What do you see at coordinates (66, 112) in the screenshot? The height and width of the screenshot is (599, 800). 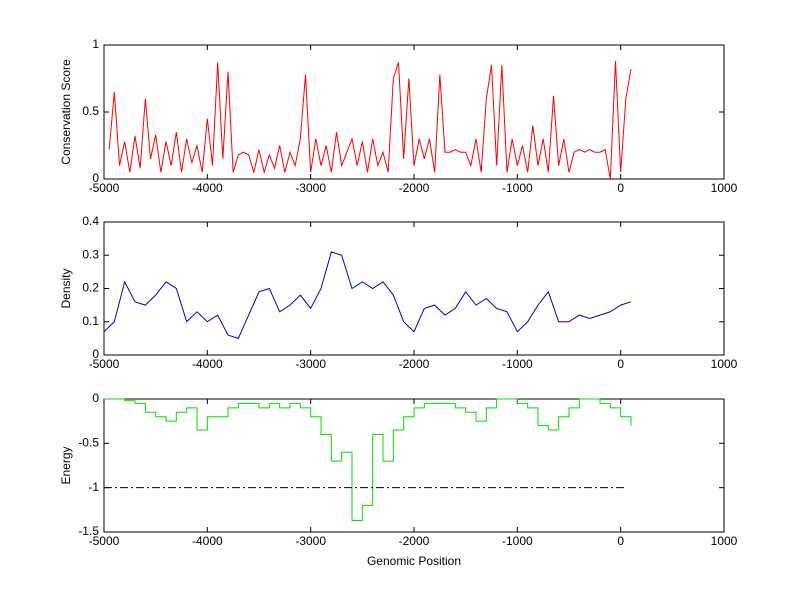 I see `y-axis-label: Conservation Score` at bounding box center [66, 112].